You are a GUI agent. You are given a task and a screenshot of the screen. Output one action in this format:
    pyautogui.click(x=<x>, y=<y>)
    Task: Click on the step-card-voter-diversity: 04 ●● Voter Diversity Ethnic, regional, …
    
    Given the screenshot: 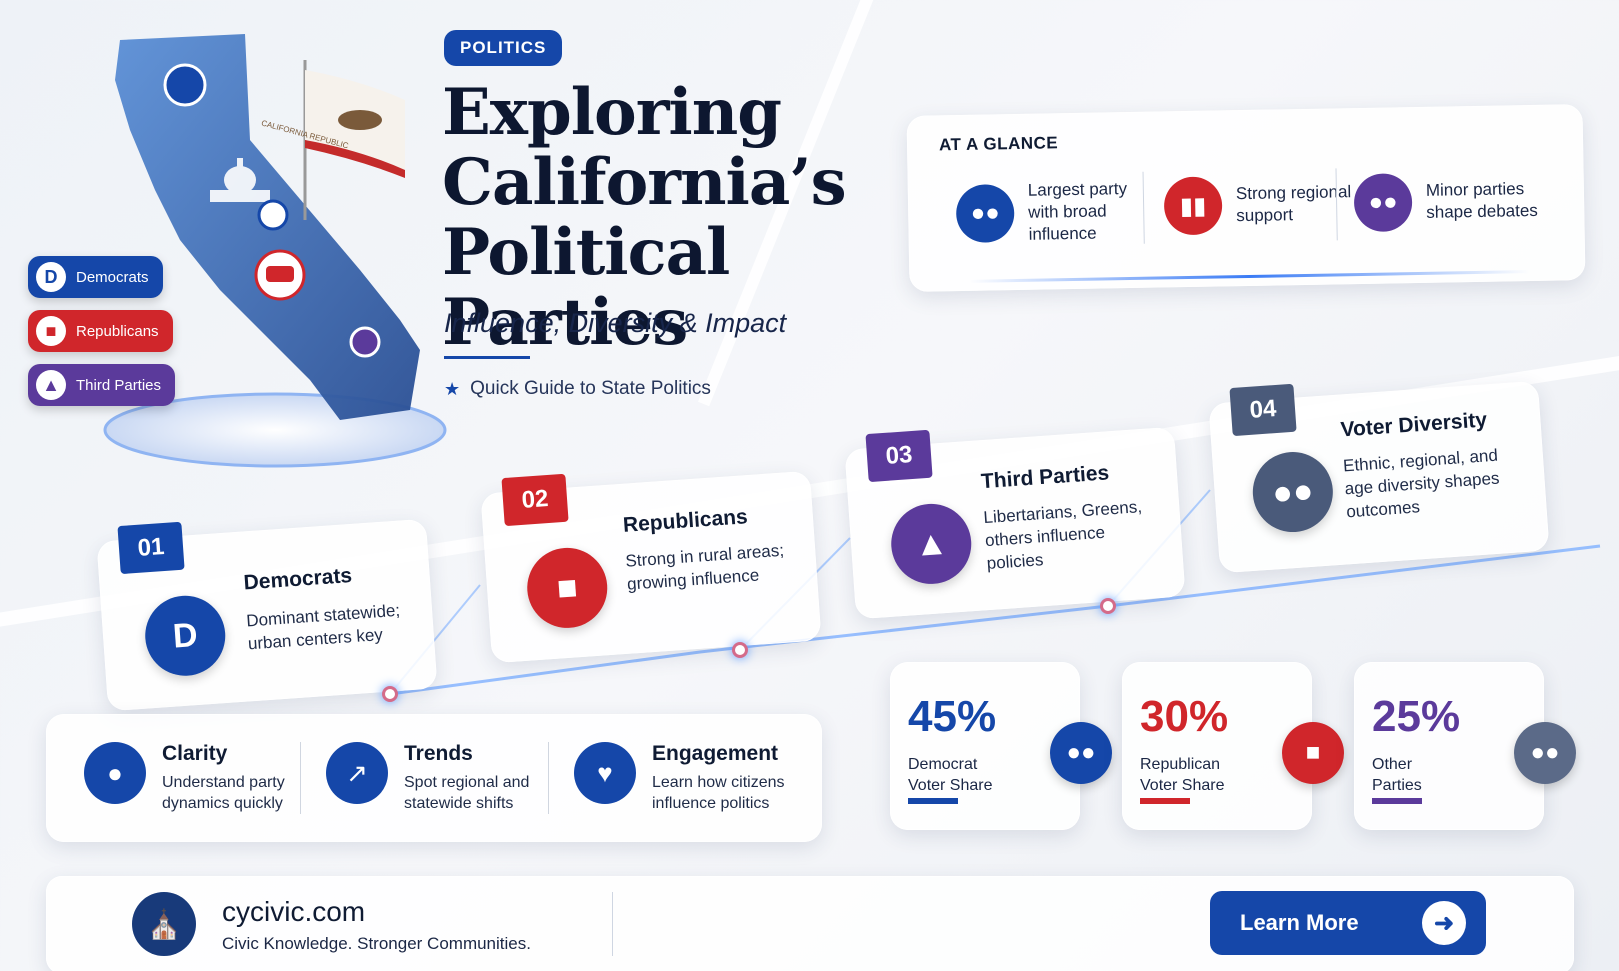 What is the action you would take?
    pyautogui.click(x=1379, y=477)
    